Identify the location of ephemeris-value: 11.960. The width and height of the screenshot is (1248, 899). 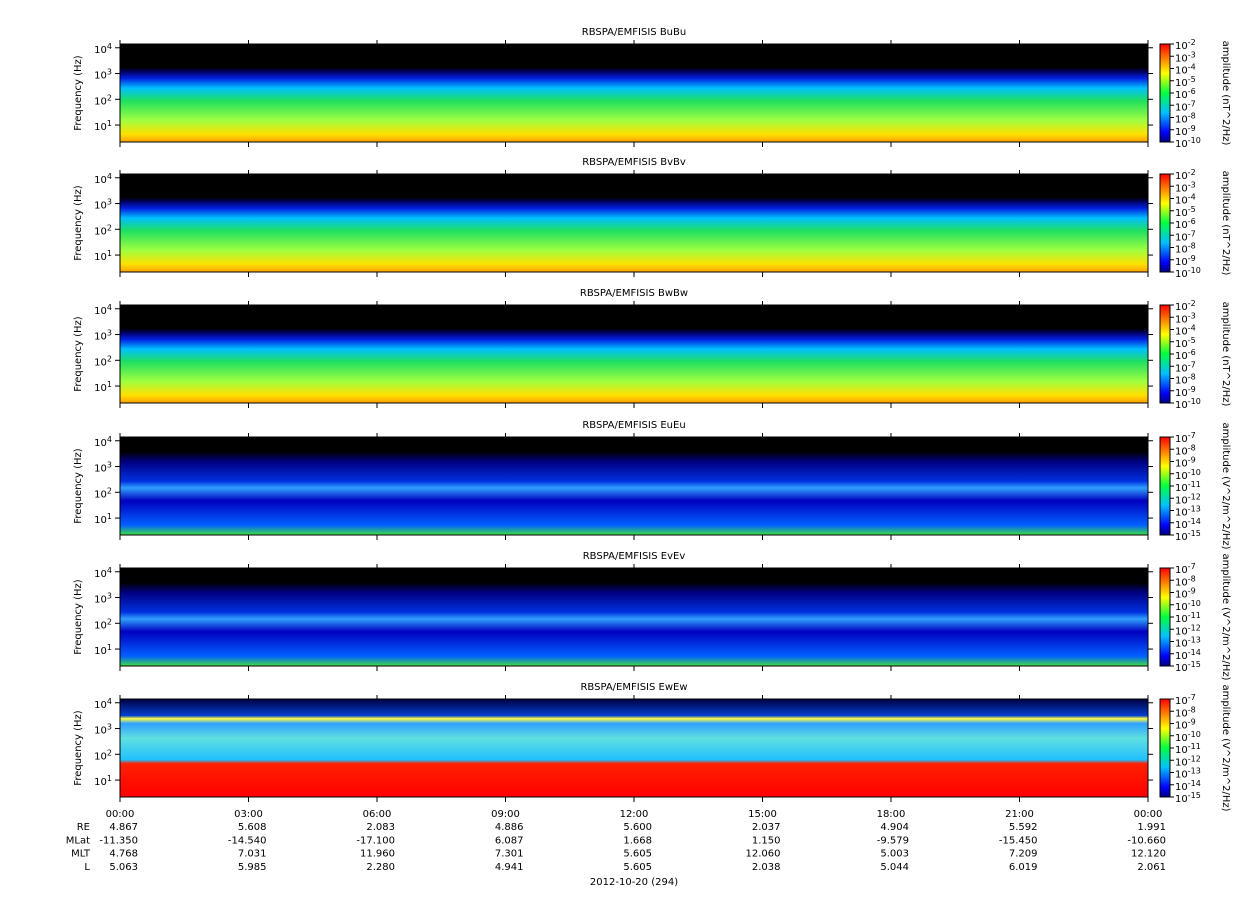
(377, 854).